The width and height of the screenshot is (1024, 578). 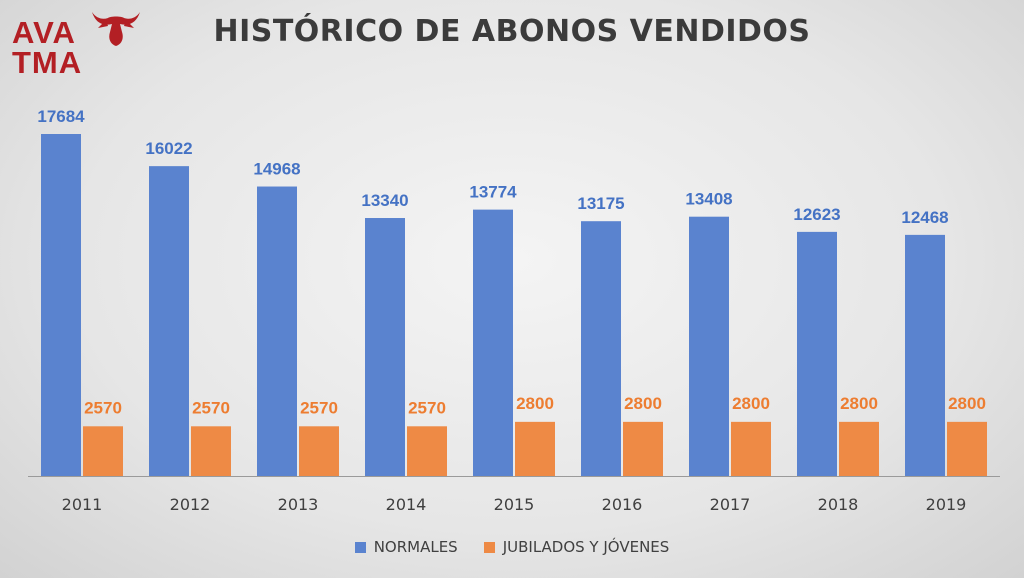 I want to click on bar-normales-2012, so click(x=169, y=321).